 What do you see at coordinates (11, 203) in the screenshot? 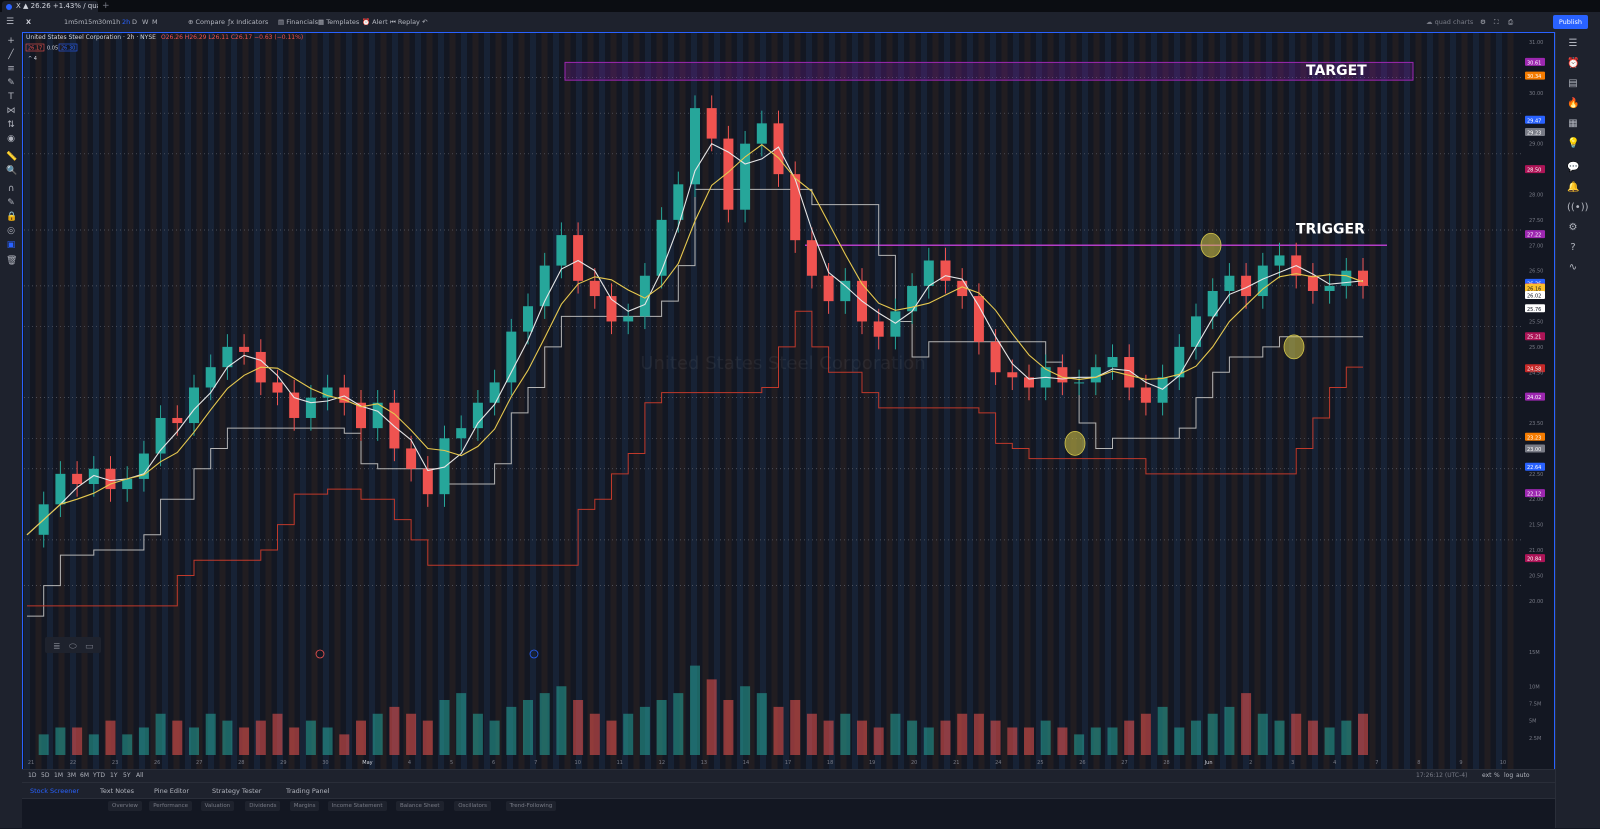
I see `lock-drawing-icon: ✎` at bounding box center [11, 203].